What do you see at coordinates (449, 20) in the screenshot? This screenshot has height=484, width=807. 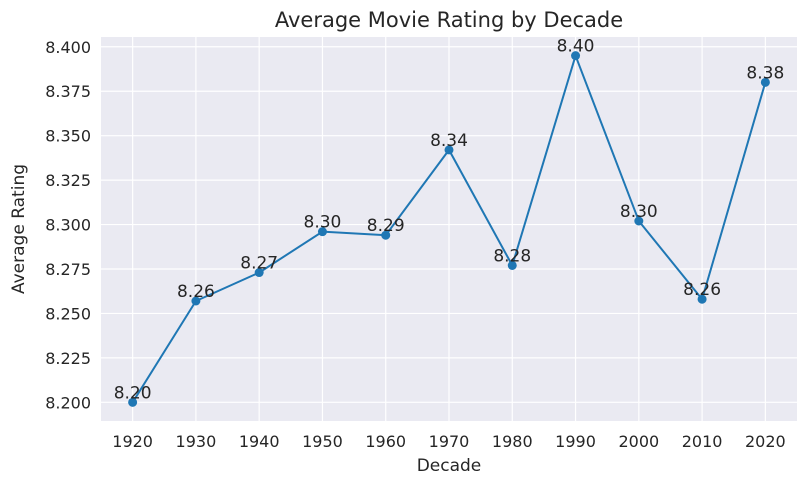 I see `chart-title: Average Movie Rating by Decade` at bounding box center [449, 20].